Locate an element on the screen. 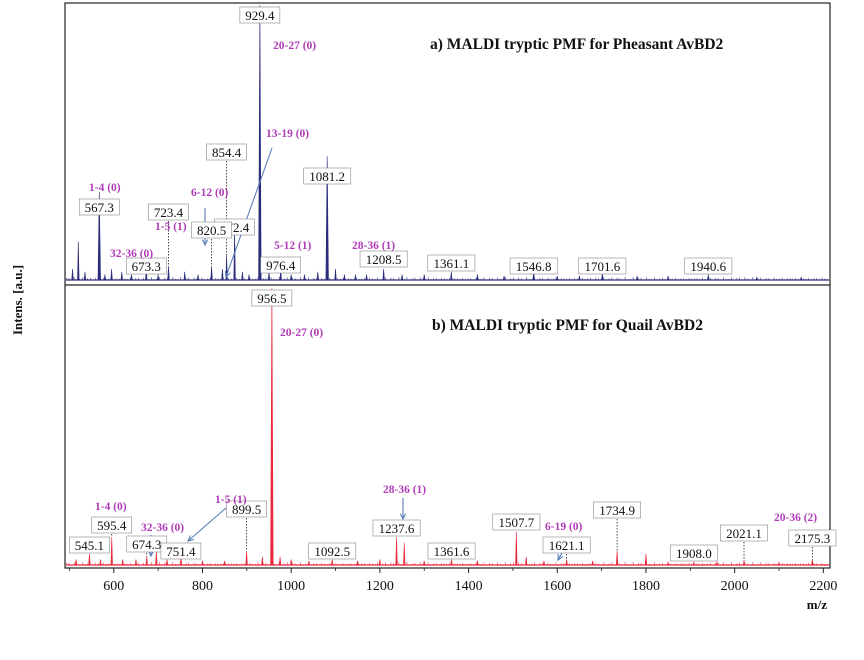  peak-label-b-7: 1237.6 is located at coordinates (397, 528).